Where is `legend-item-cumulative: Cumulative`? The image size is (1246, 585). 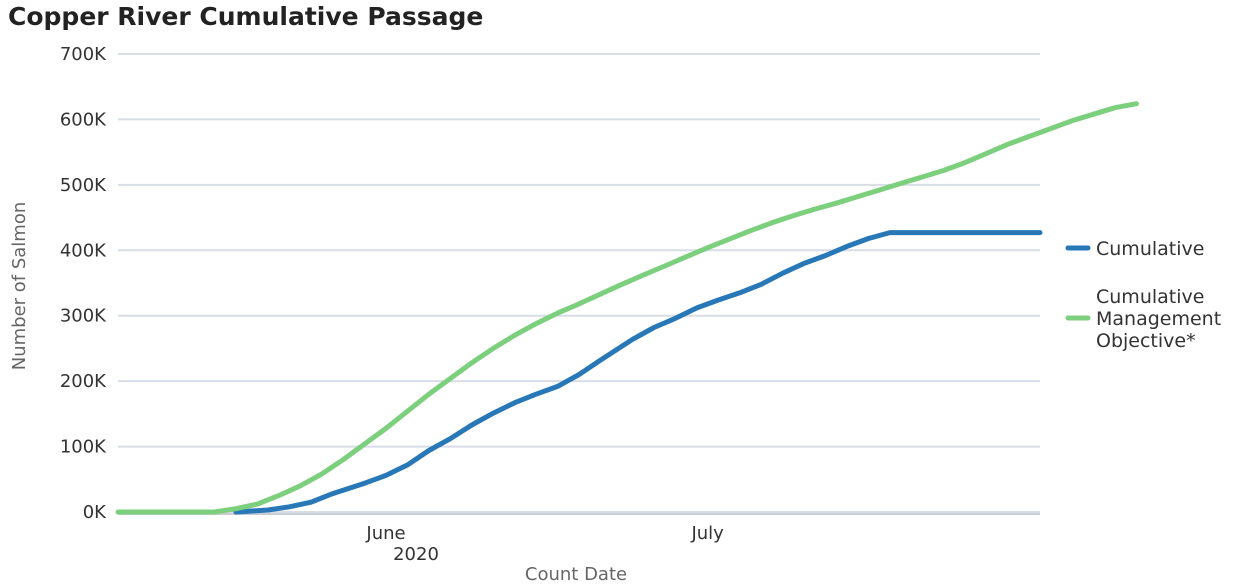 legend-item-cumulative: Cumulative is located at coordinates (1134, 249).